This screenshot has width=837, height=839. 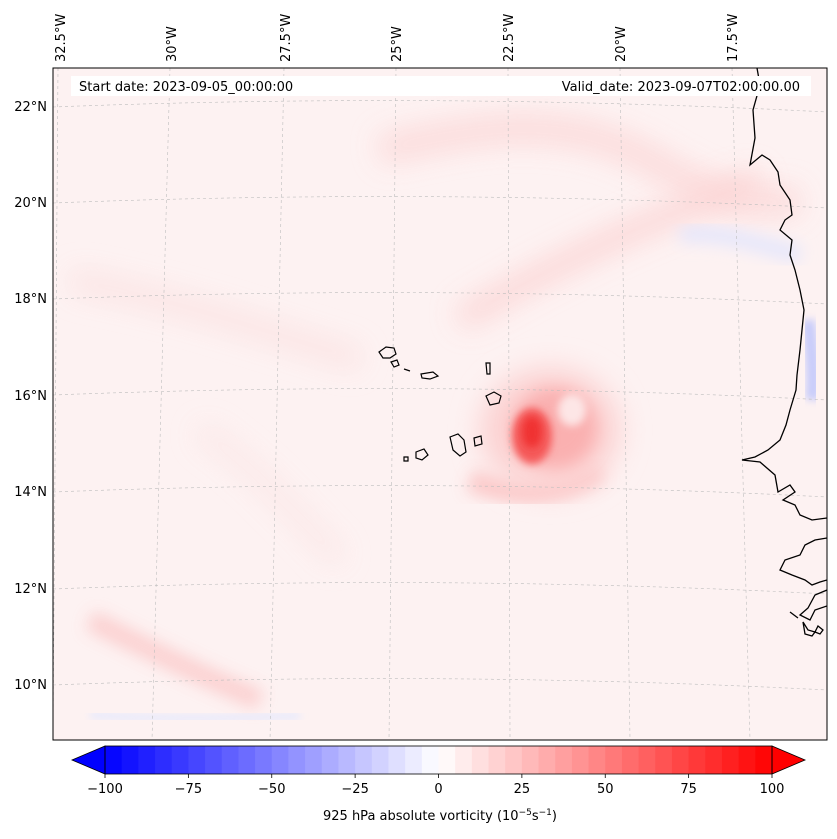 I want to click on colorbar-ticks: −100 −75 −50 −25 0 25 50 75 100, so click(x=435, y=785).